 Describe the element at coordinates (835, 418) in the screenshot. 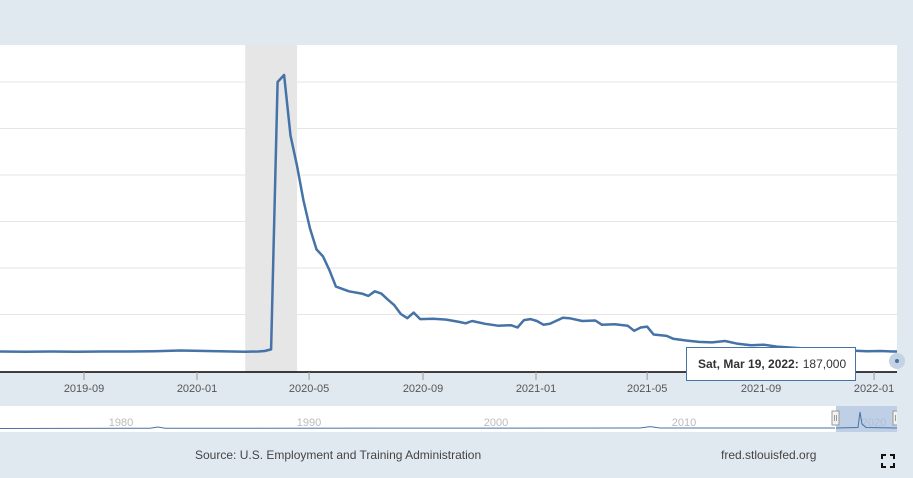

I see `navigator-left-handle` at that location.